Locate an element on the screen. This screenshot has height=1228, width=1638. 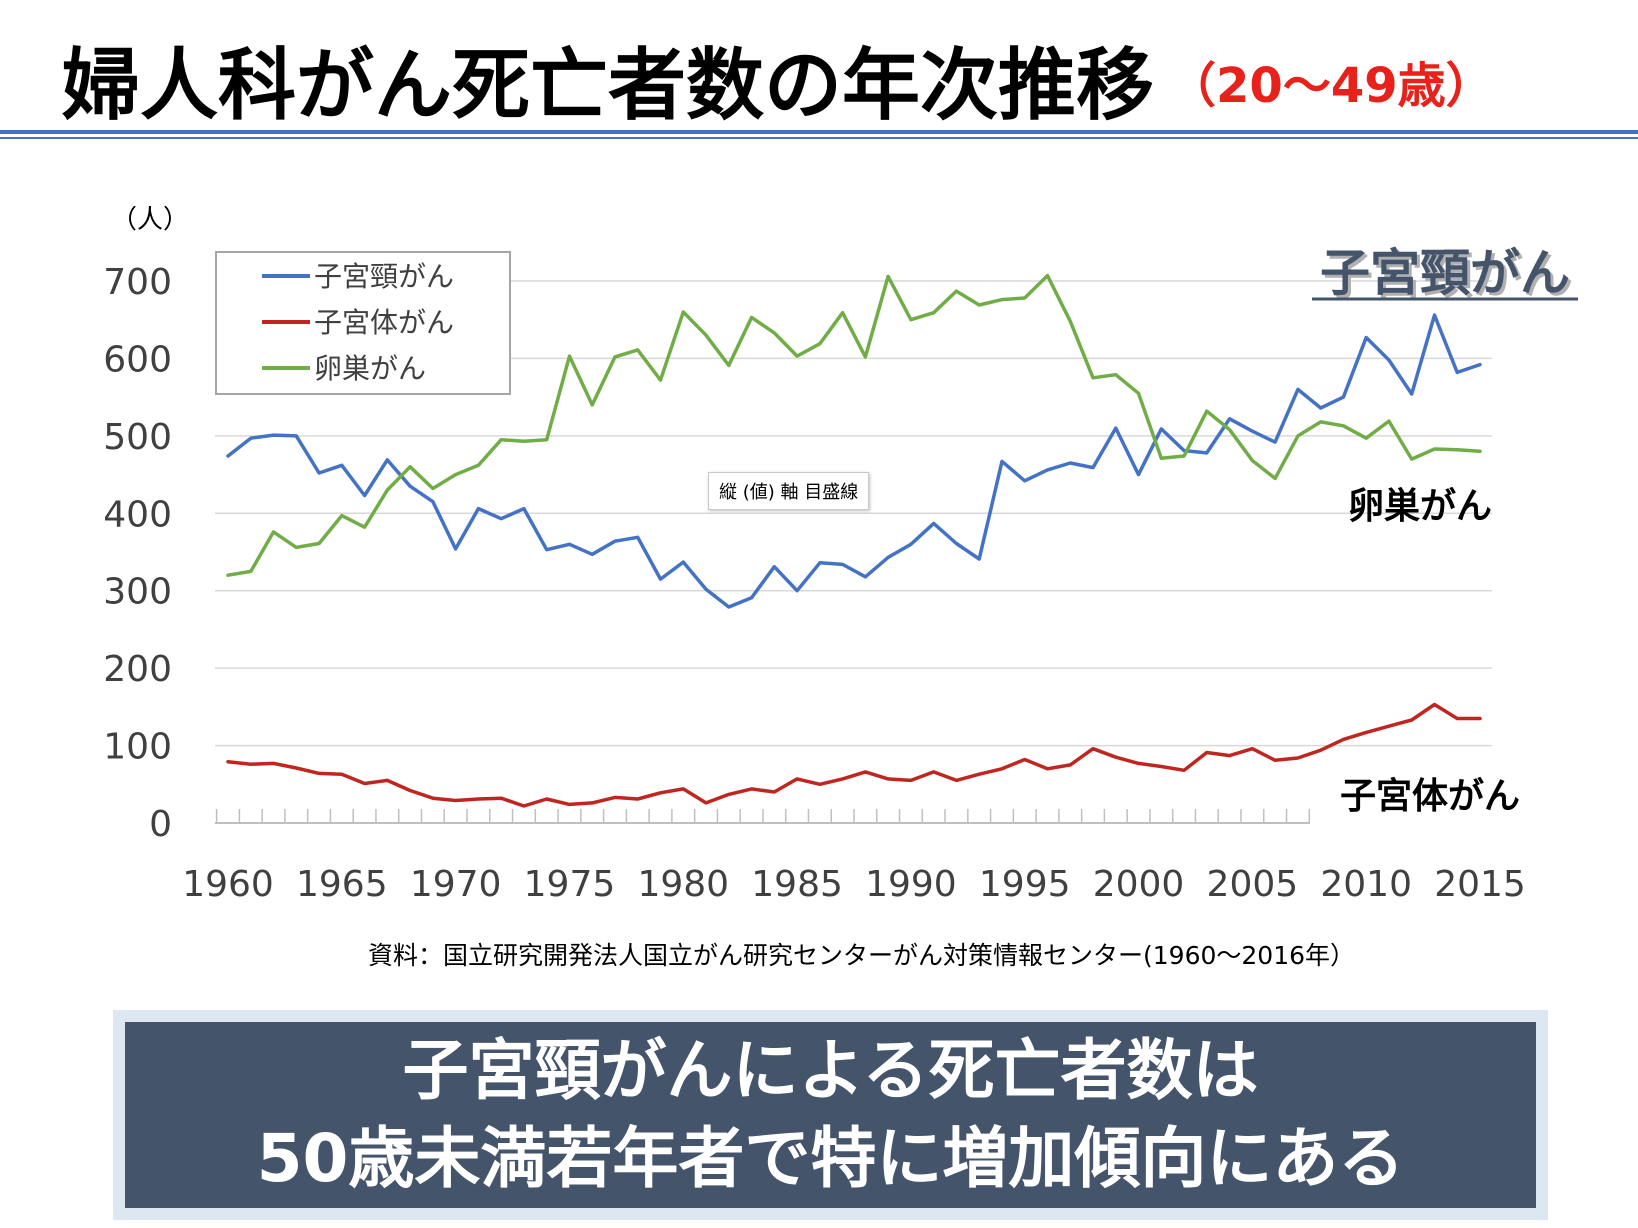
series-end-label-1: 子宮頸がん is located at coordinates (1445, 273).